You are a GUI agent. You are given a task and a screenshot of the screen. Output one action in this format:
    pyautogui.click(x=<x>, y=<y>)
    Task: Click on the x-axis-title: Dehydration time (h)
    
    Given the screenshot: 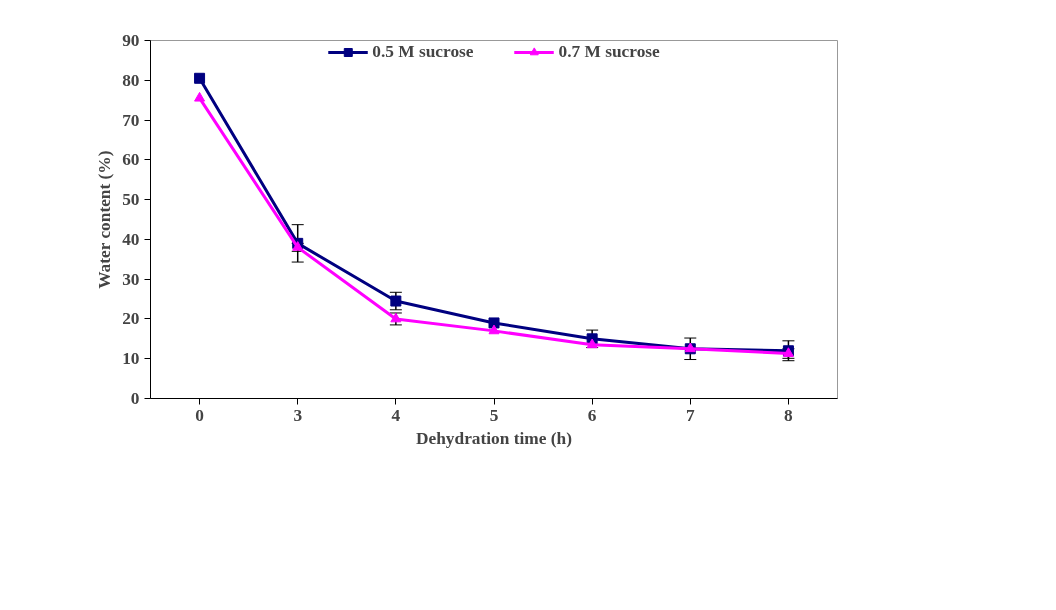 What is the action you would take?
    pyautogui.click(x=494, y=438)
    